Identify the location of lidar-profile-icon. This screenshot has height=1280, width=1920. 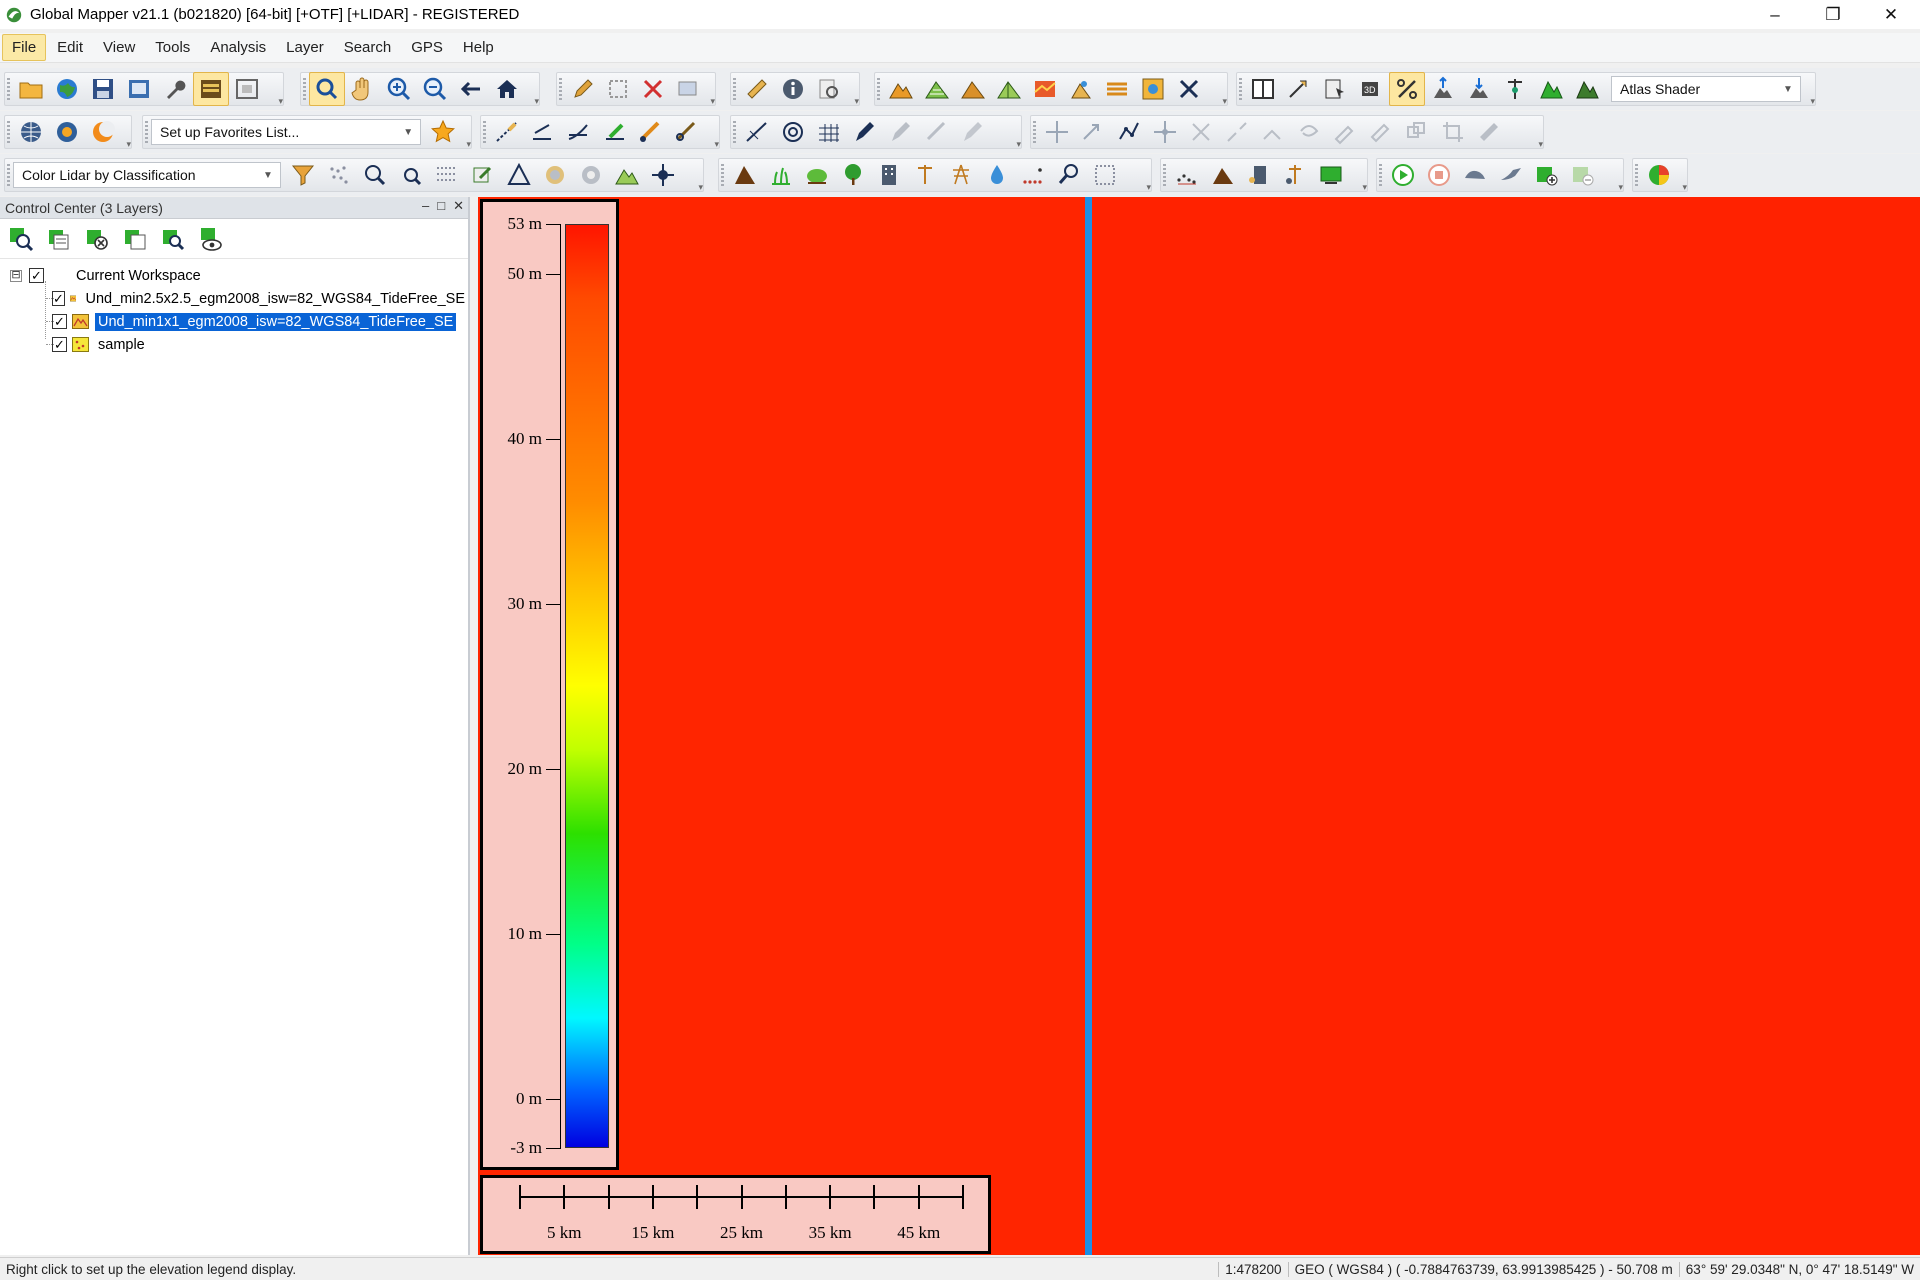
(1187, 175).